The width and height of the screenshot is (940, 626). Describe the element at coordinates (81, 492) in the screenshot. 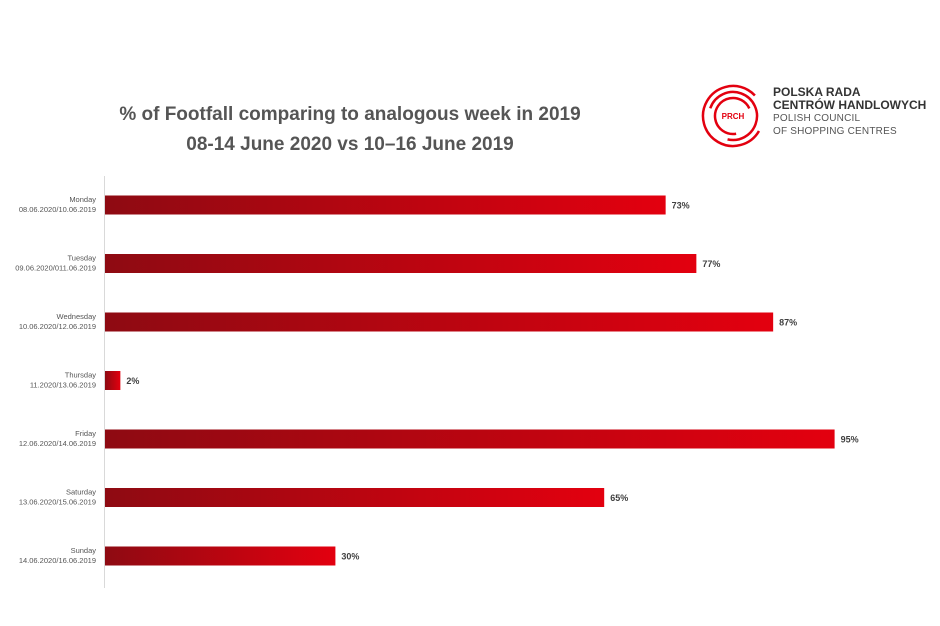

I see `category-day-label: Saturday` at that location.